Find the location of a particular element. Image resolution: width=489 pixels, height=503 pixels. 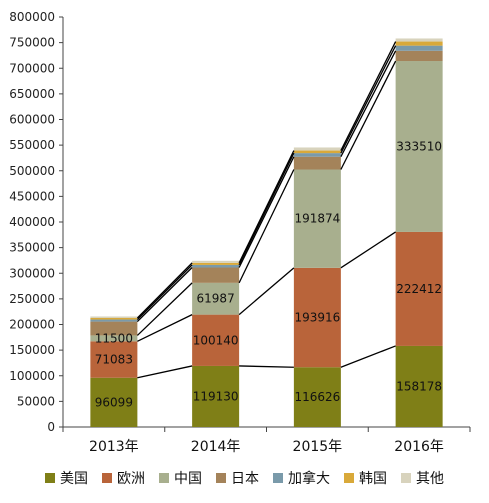

data-label: 71083 is located at coordinates (114, 360).